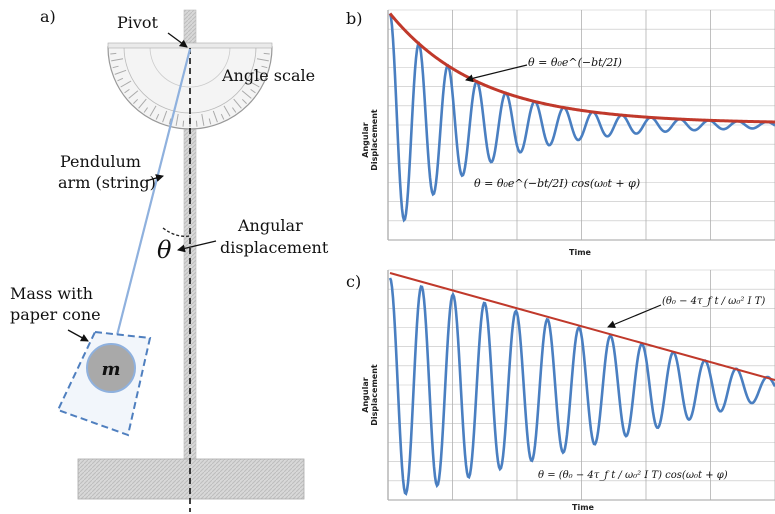  I want to click on mass-symbol: m, so click(110, 369).